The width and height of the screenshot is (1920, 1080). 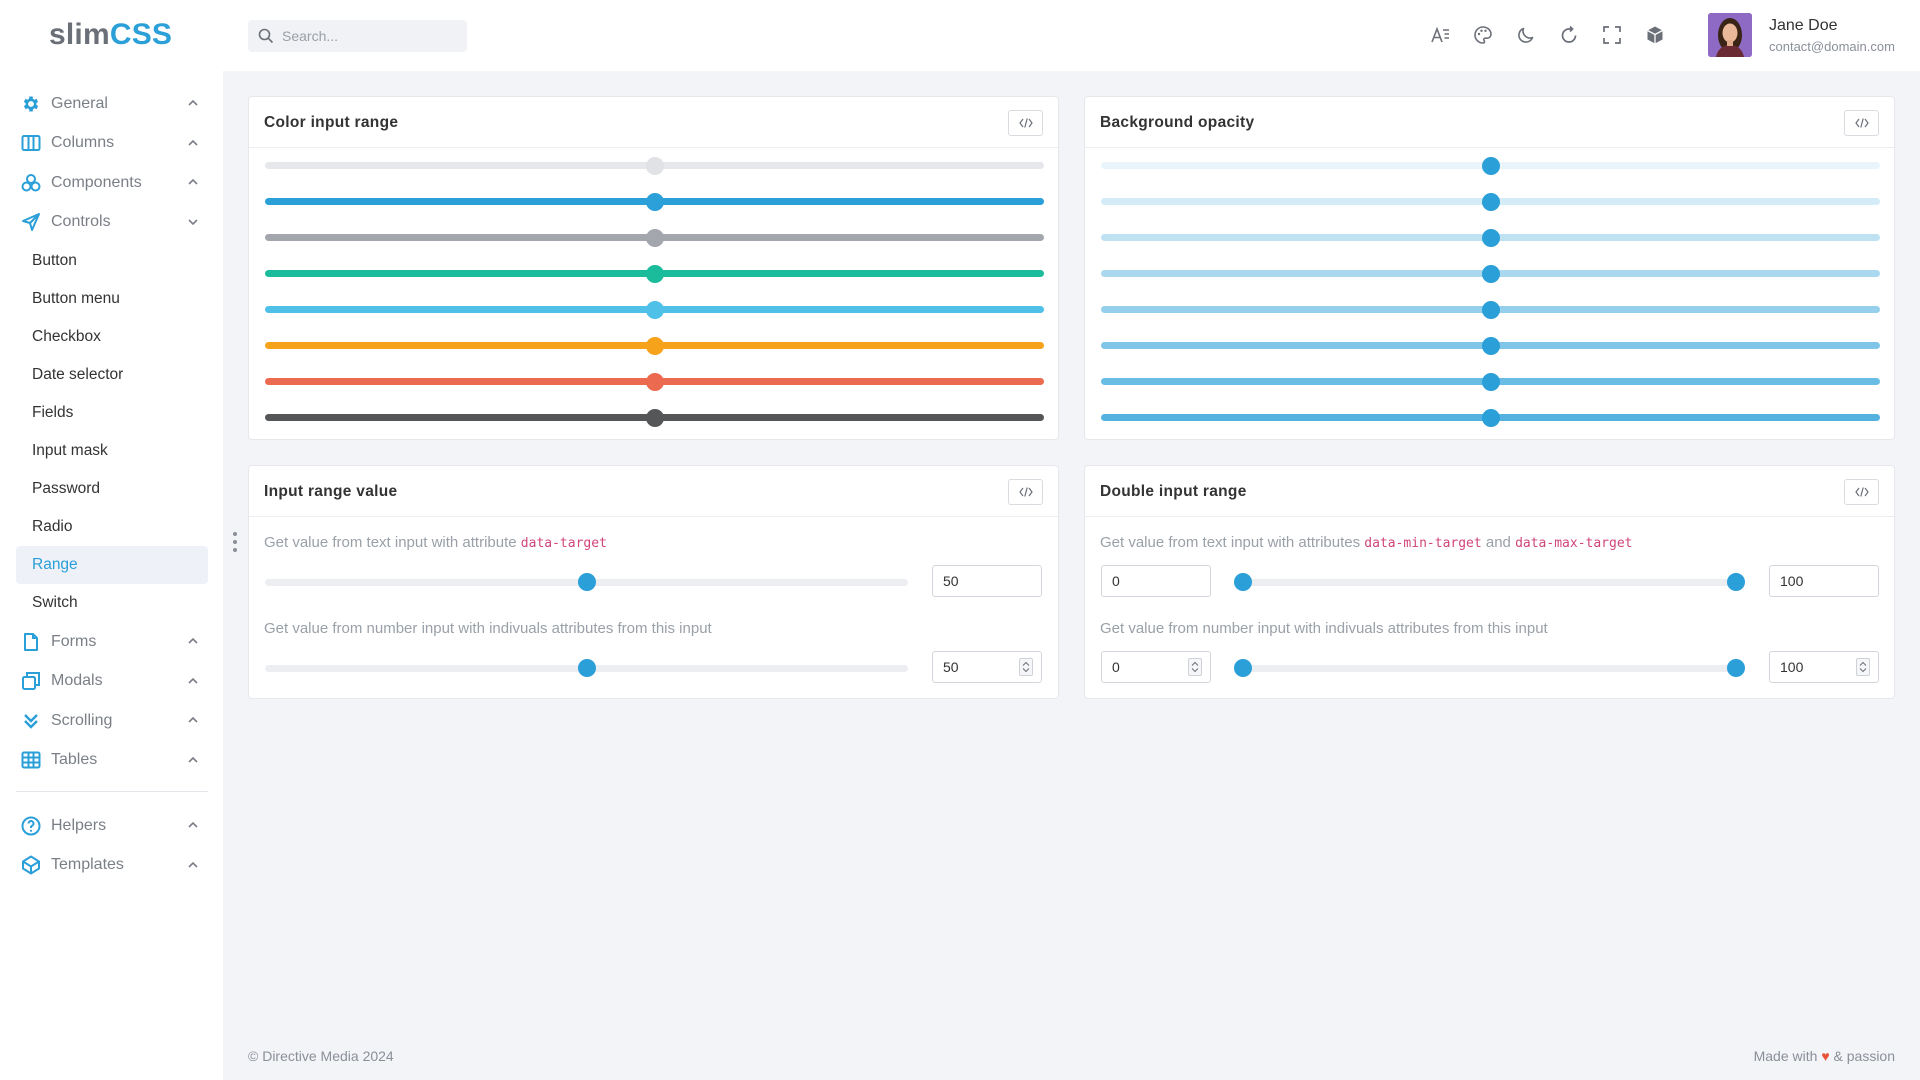 I want to click on cube-icon, so click(x=1655, y=35).